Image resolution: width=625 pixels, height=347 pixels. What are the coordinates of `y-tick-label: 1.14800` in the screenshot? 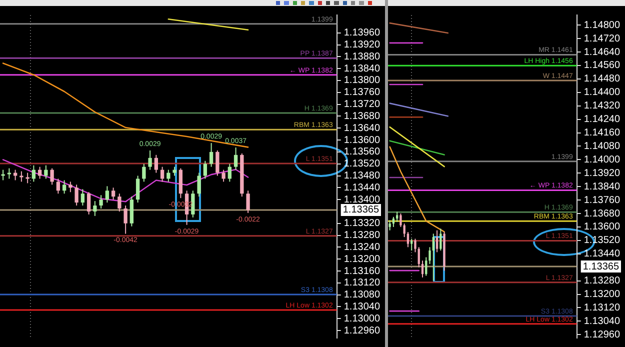 It's located at (602, 25).